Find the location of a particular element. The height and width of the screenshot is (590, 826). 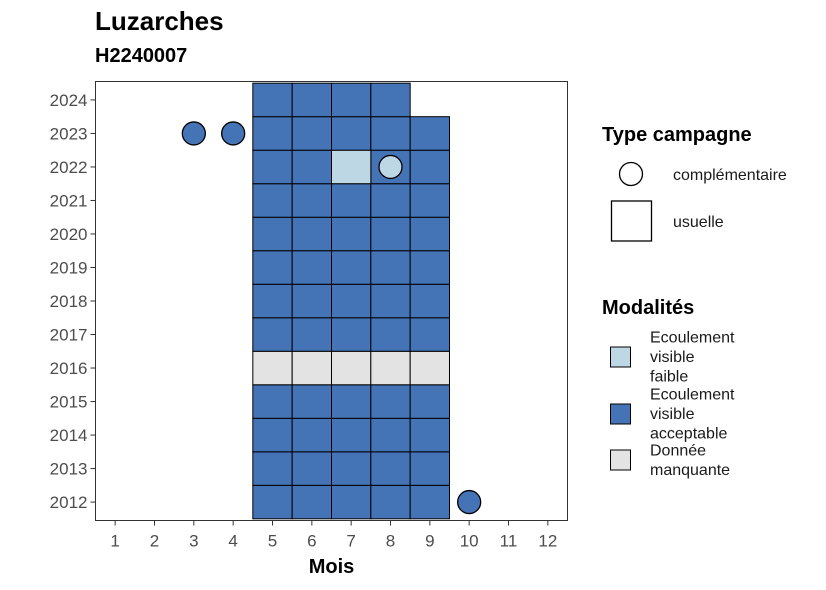

legend-type-campagne: Type campagne complémentaire usuelle is located at coordinates (694, 183).